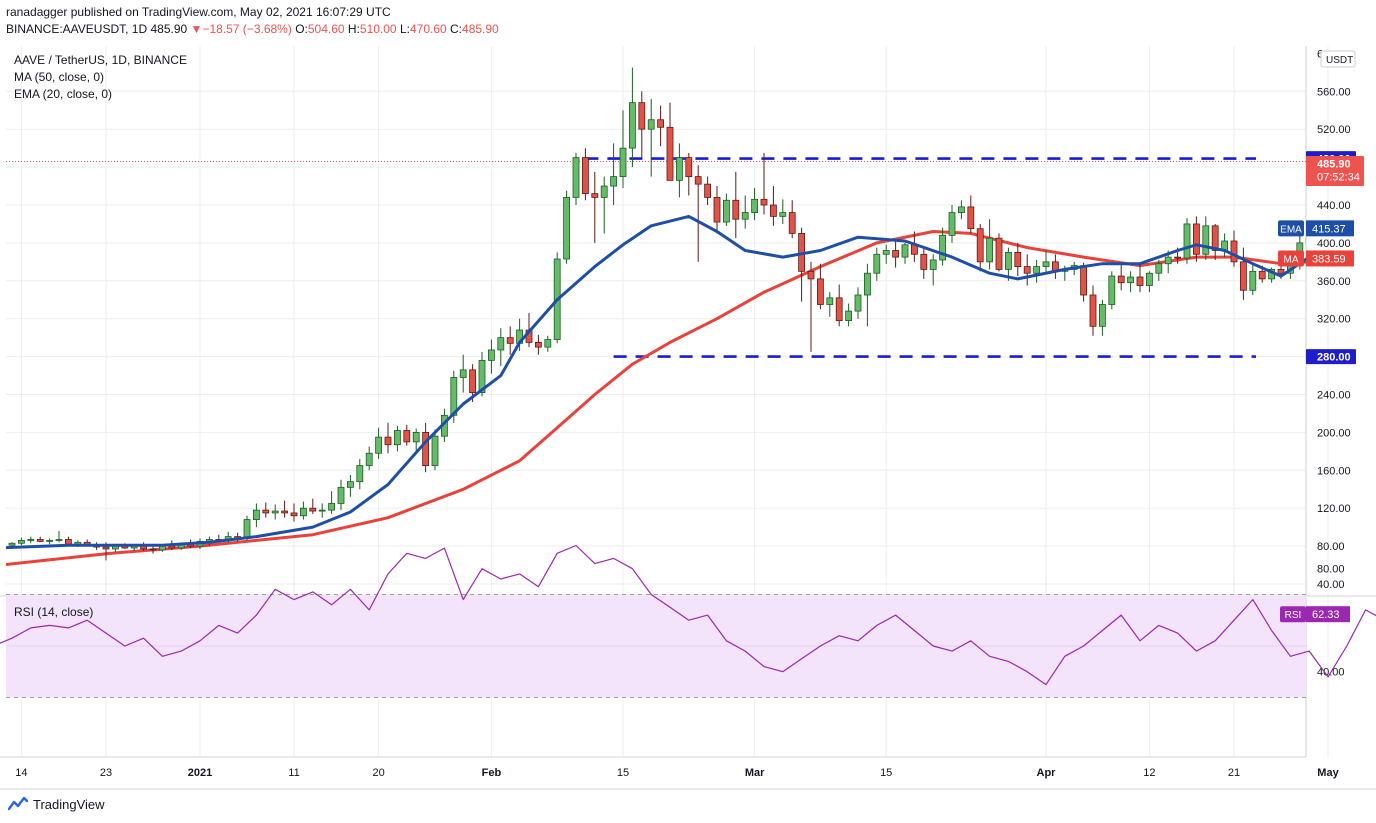  I want to click on symbol-text: BINANCE:AAVEUSDT, 1D, so click(77, 29).